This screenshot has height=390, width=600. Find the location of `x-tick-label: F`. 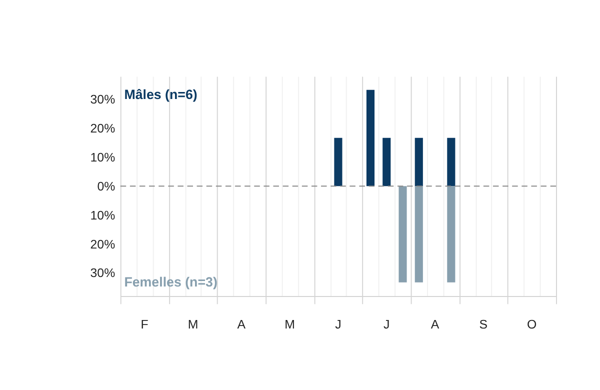

x-tick-label: F is located at coordinates (144, 324).